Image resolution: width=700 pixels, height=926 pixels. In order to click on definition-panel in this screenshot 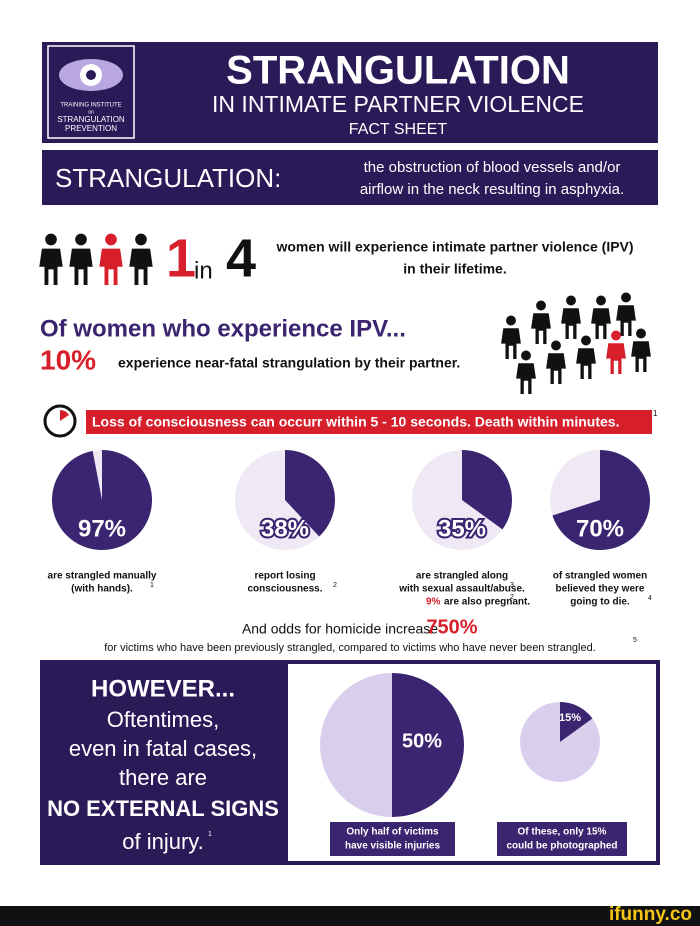, I will do `click(350, 177)`.